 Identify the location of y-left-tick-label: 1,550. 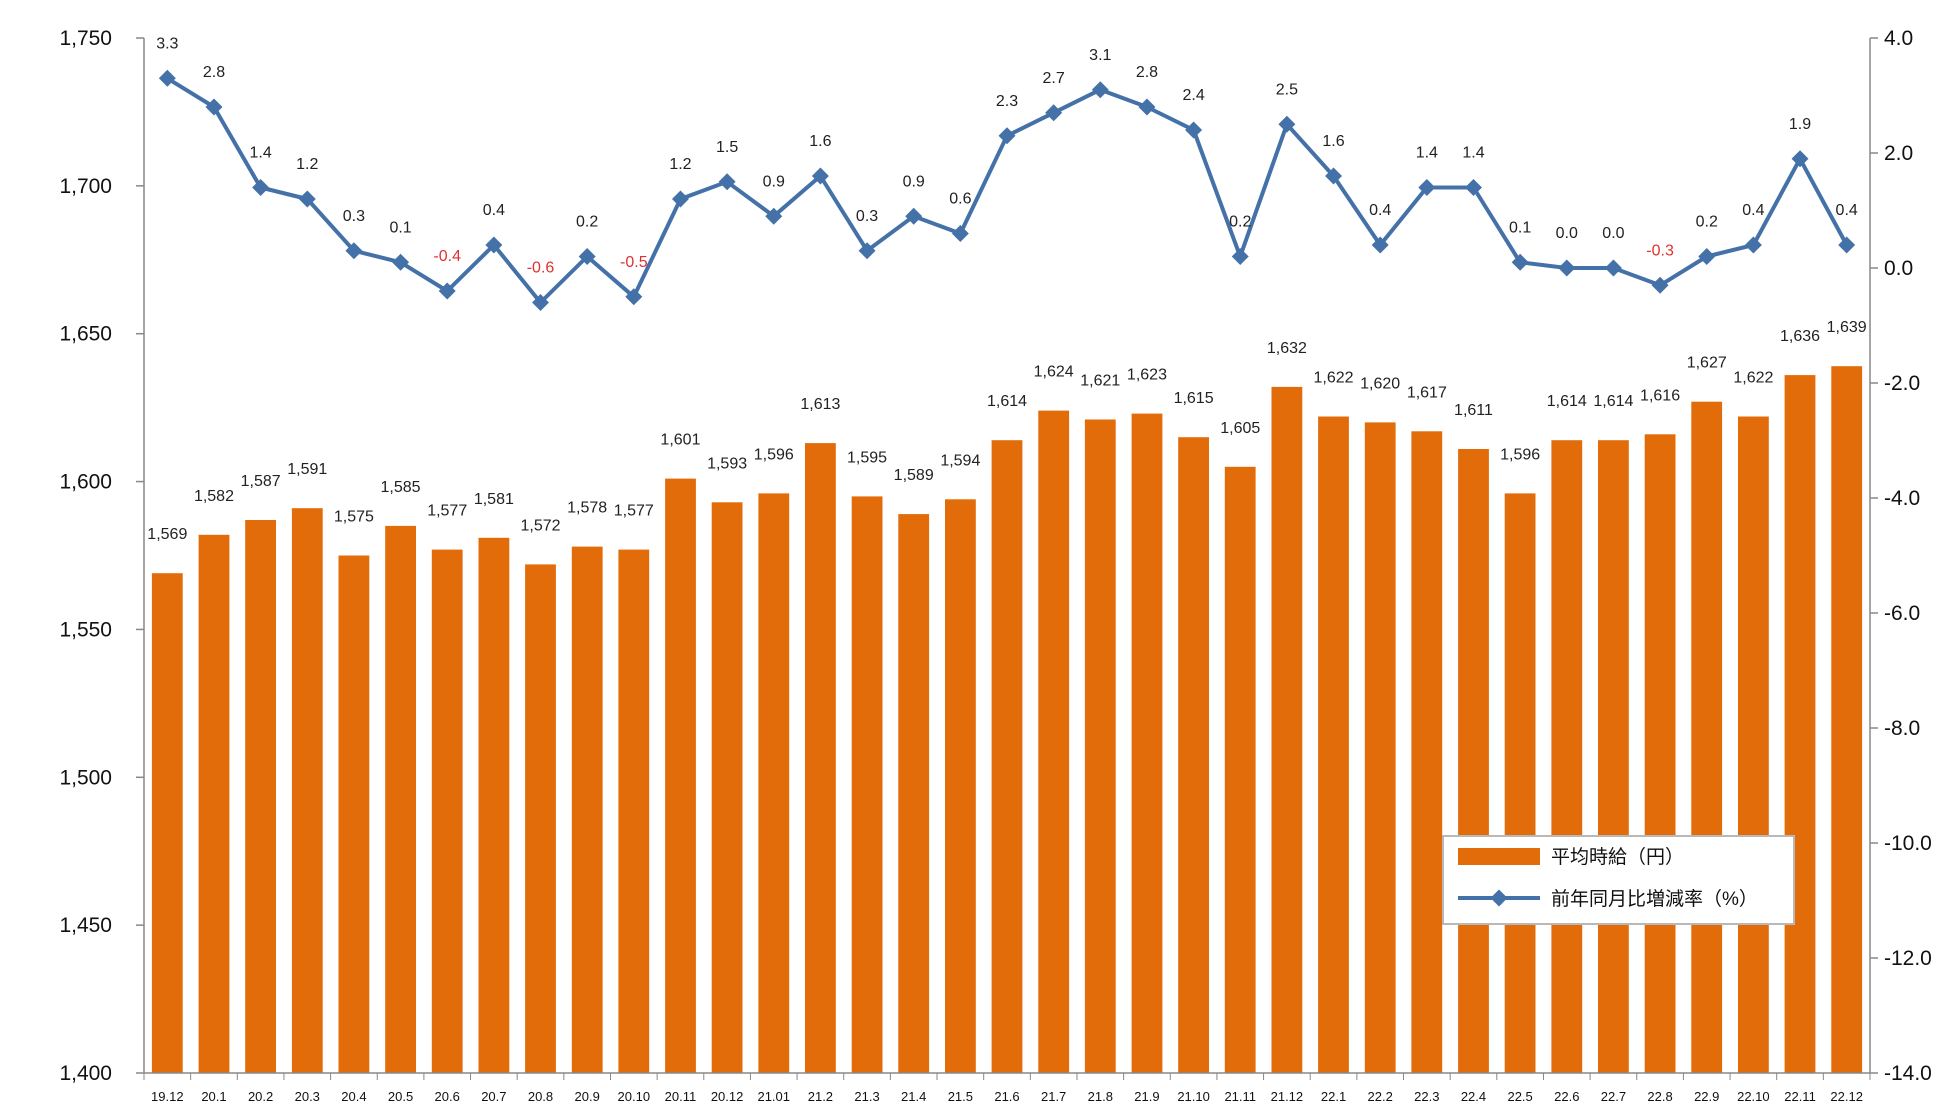
(85, 629).